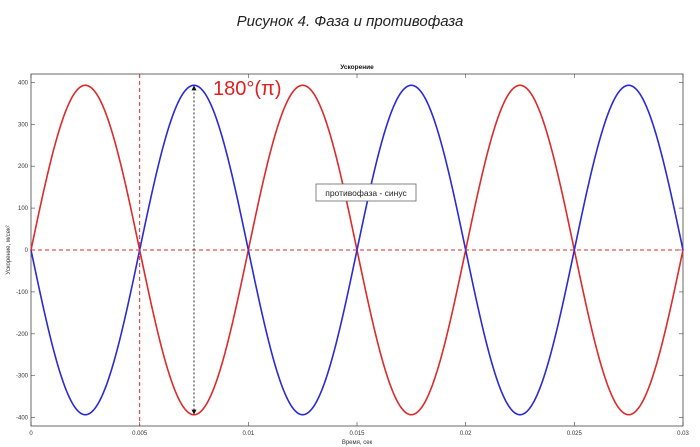 The width and height of the screenshot is (700, 447). What do you see at coordinates (194, 250) in the screenshot?
I see `phase-arrow` at bounding box center [194, 250].